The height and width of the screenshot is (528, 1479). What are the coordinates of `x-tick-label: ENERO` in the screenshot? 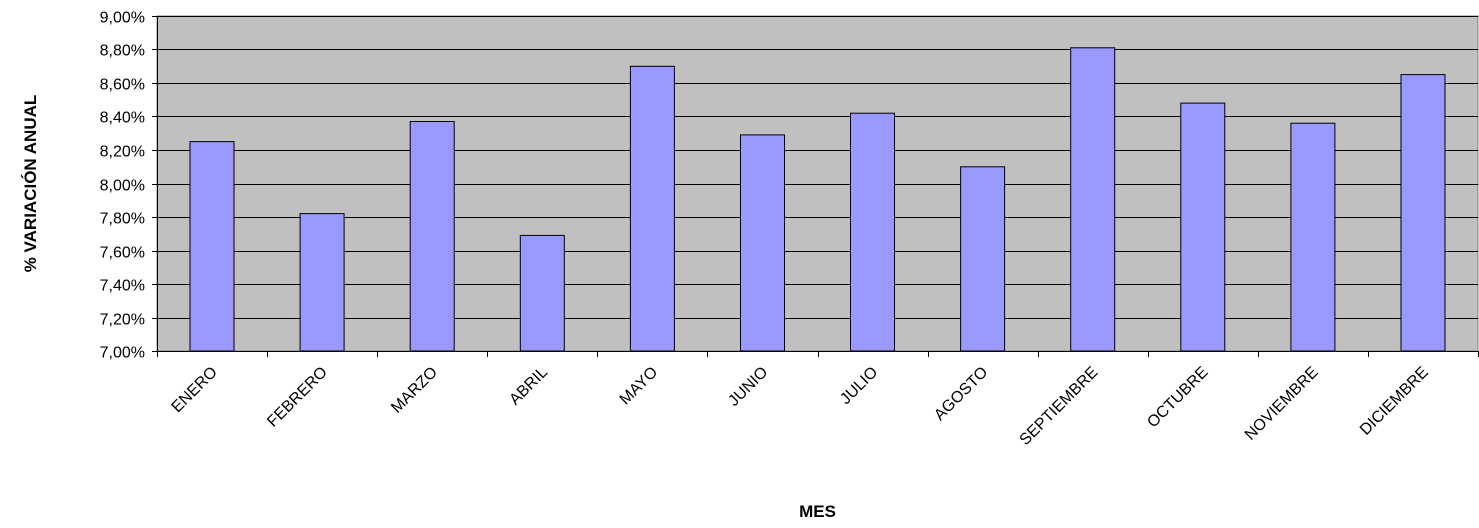 It's located at (195, 390).